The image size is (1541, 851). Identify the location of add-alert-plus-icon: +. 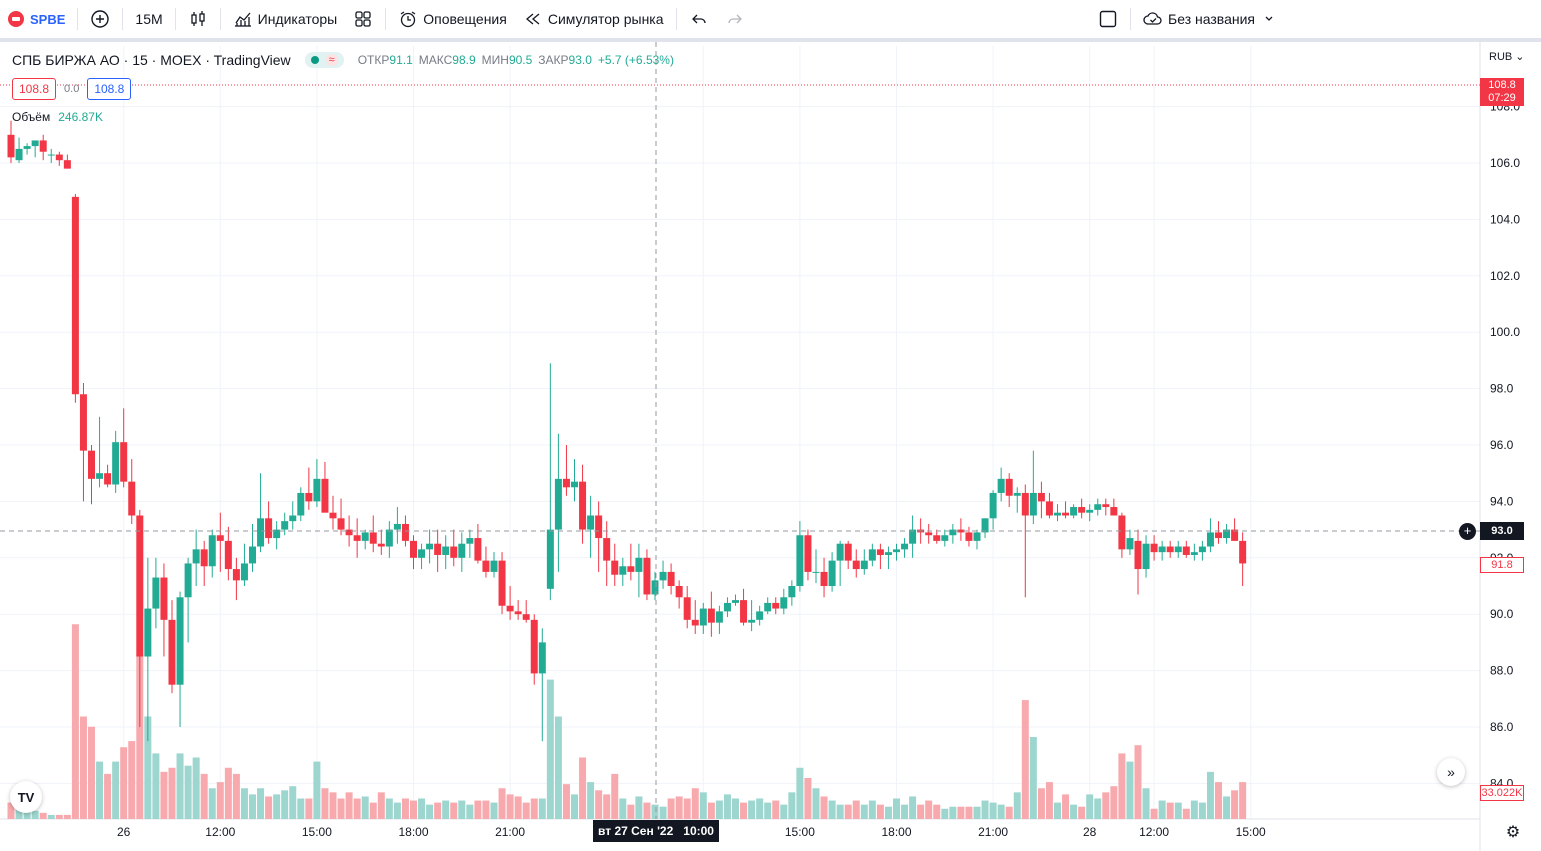
(1467, 531).